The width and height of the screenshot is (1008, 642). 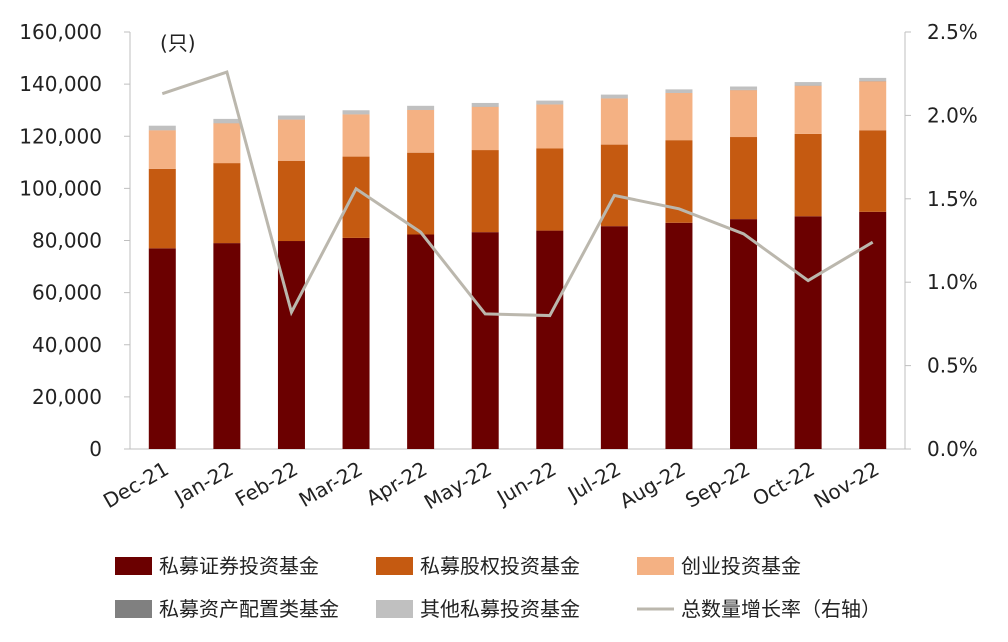 What do you see at coordinates (67, 397) in the screenshot?
I see `left-tick-label: 20,000` at bounding box center [67, 397].